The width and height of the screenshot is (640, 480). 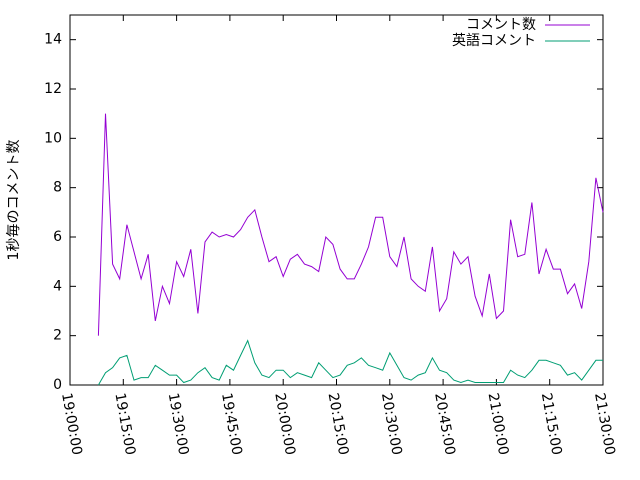 What do you see at coordinates (57, 286) in the screenshot?
I see `y-tick-label: 4` at bounding box center [57, 286].